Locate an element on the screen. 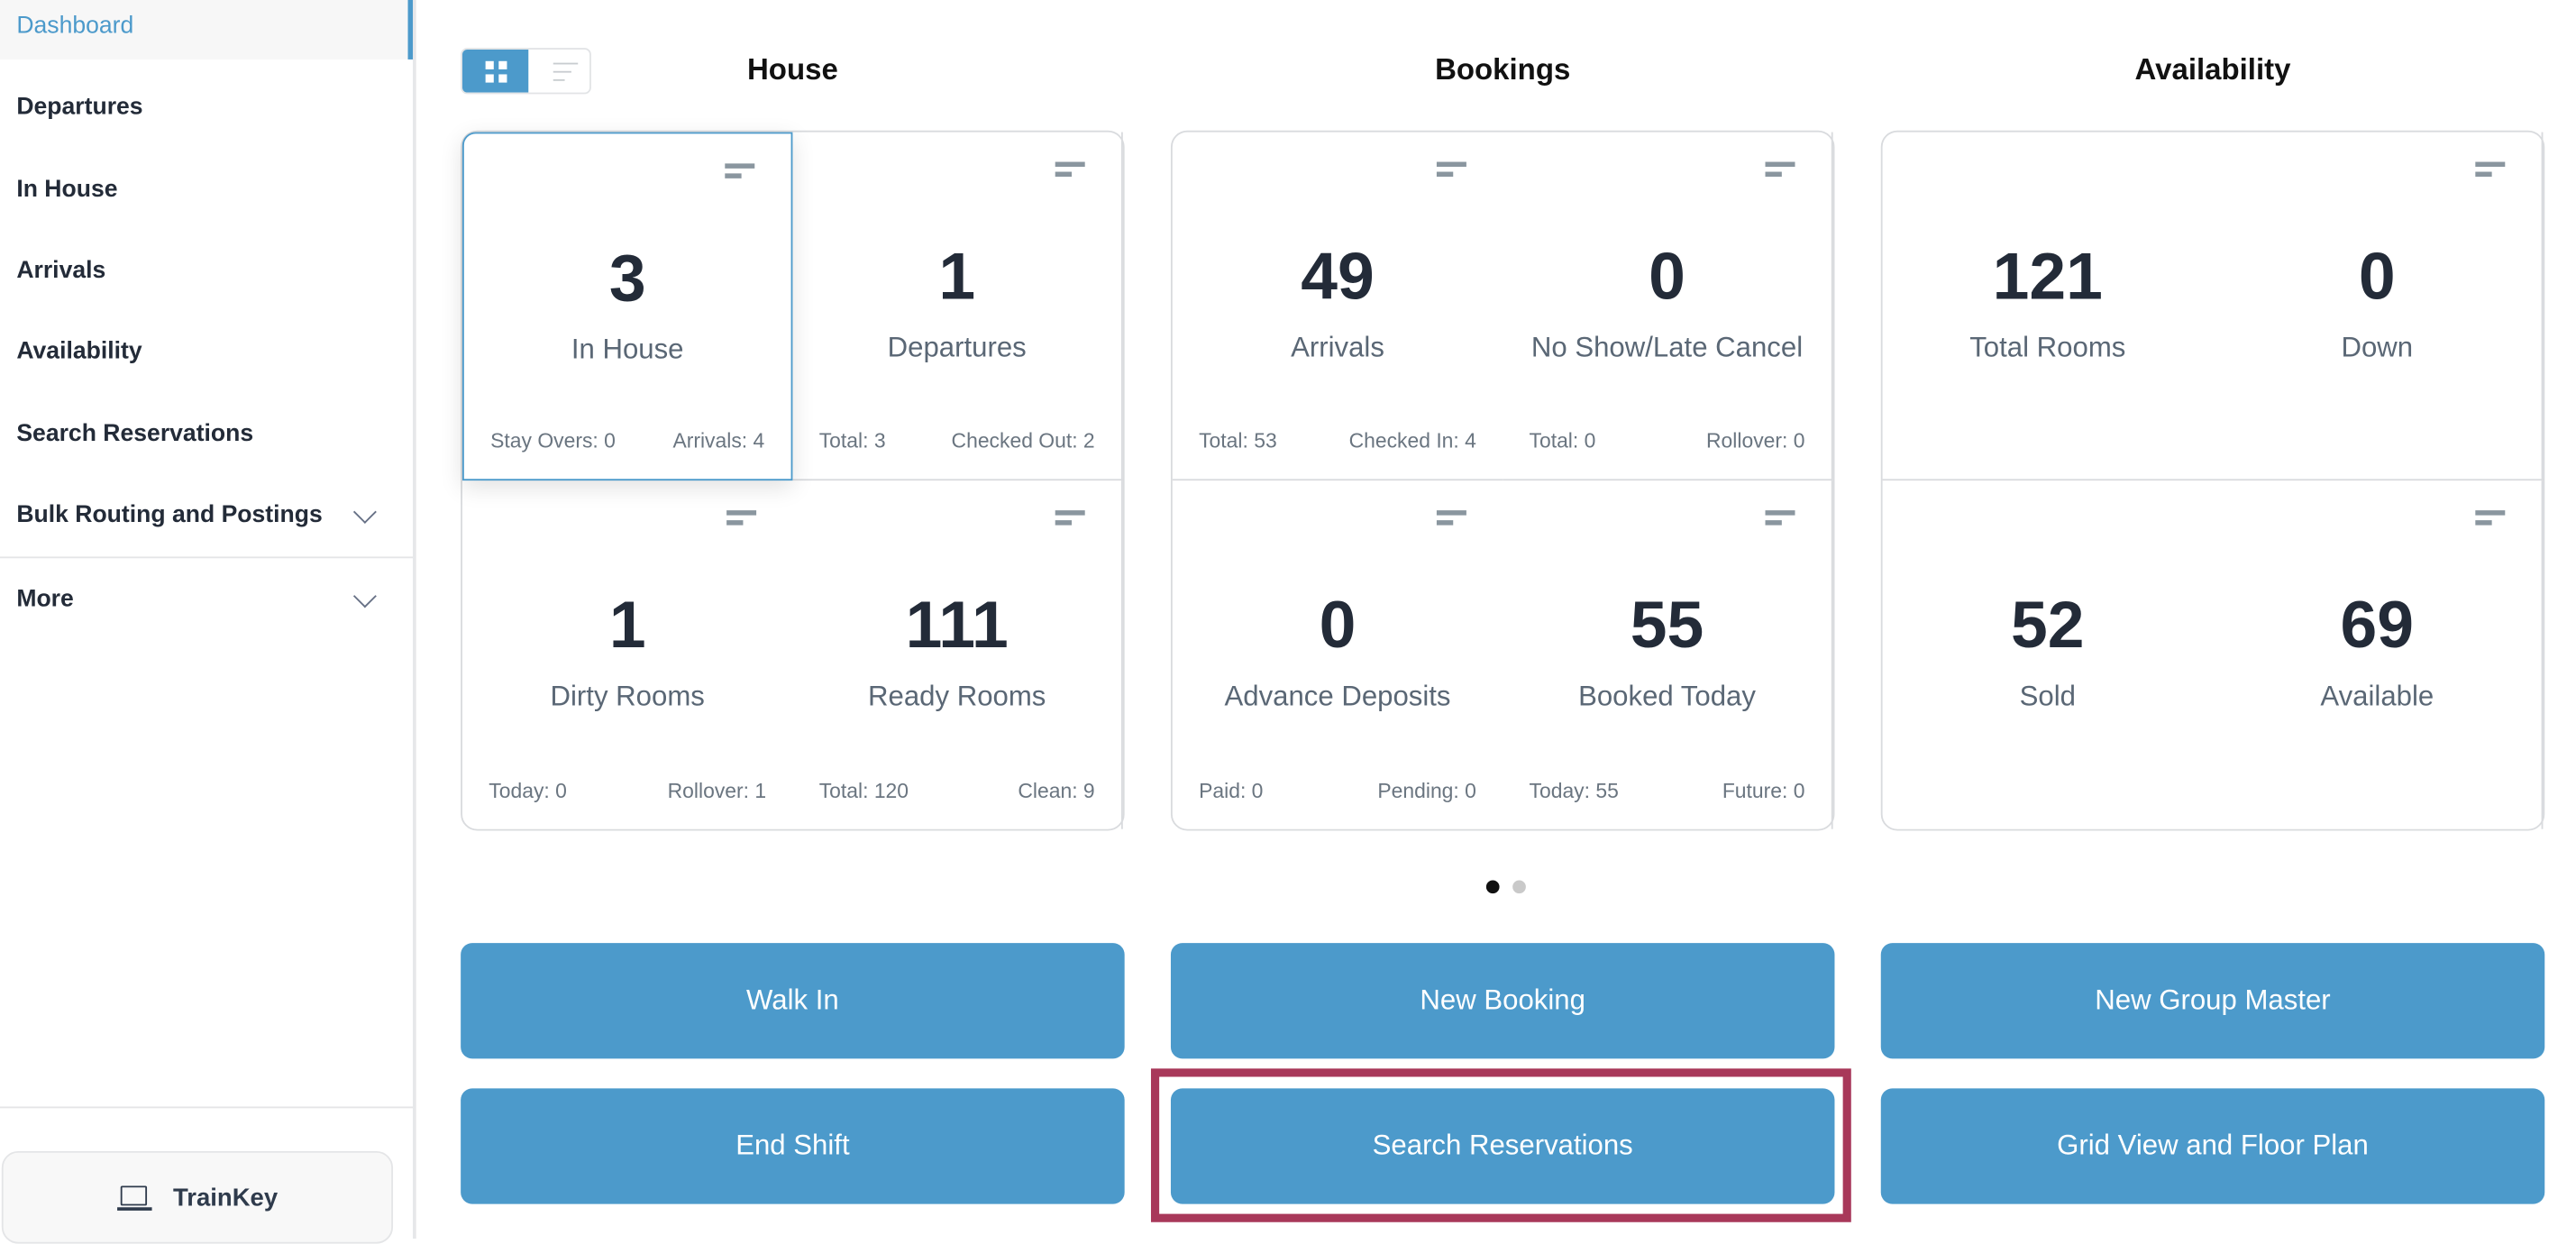  stat-tile-sold: 52 Sold is located at coordinates (2048, 654).